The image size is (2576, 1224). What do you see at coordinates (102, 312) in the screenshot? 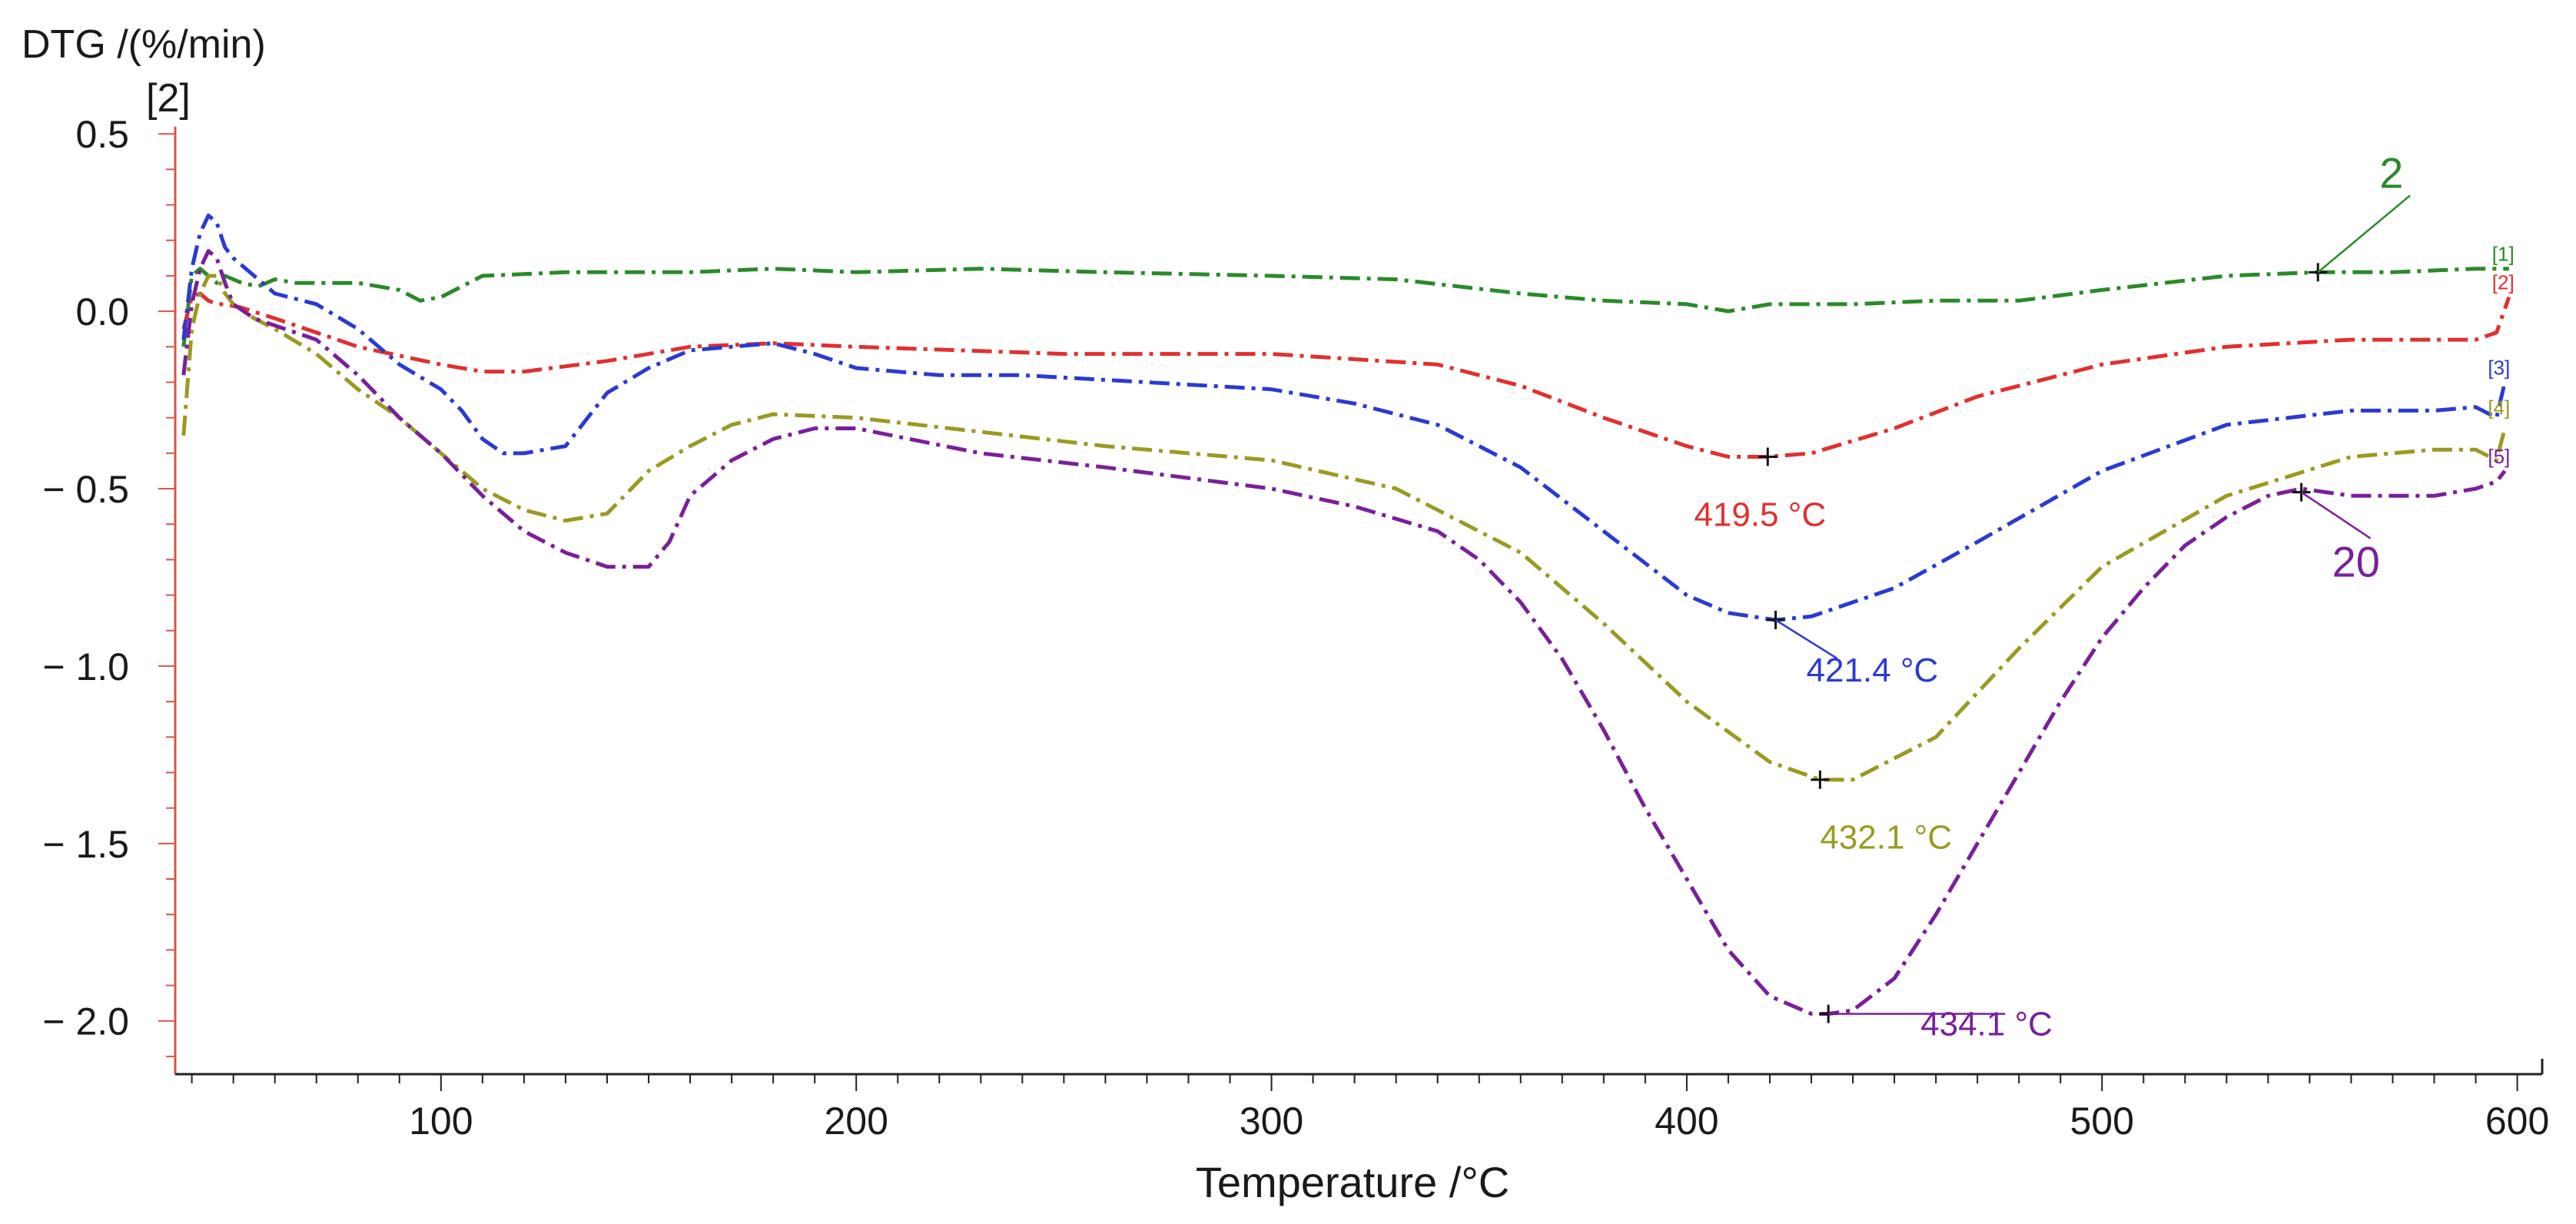
I see `y-tick-label: 0.0` at bounding box center [102, 312].